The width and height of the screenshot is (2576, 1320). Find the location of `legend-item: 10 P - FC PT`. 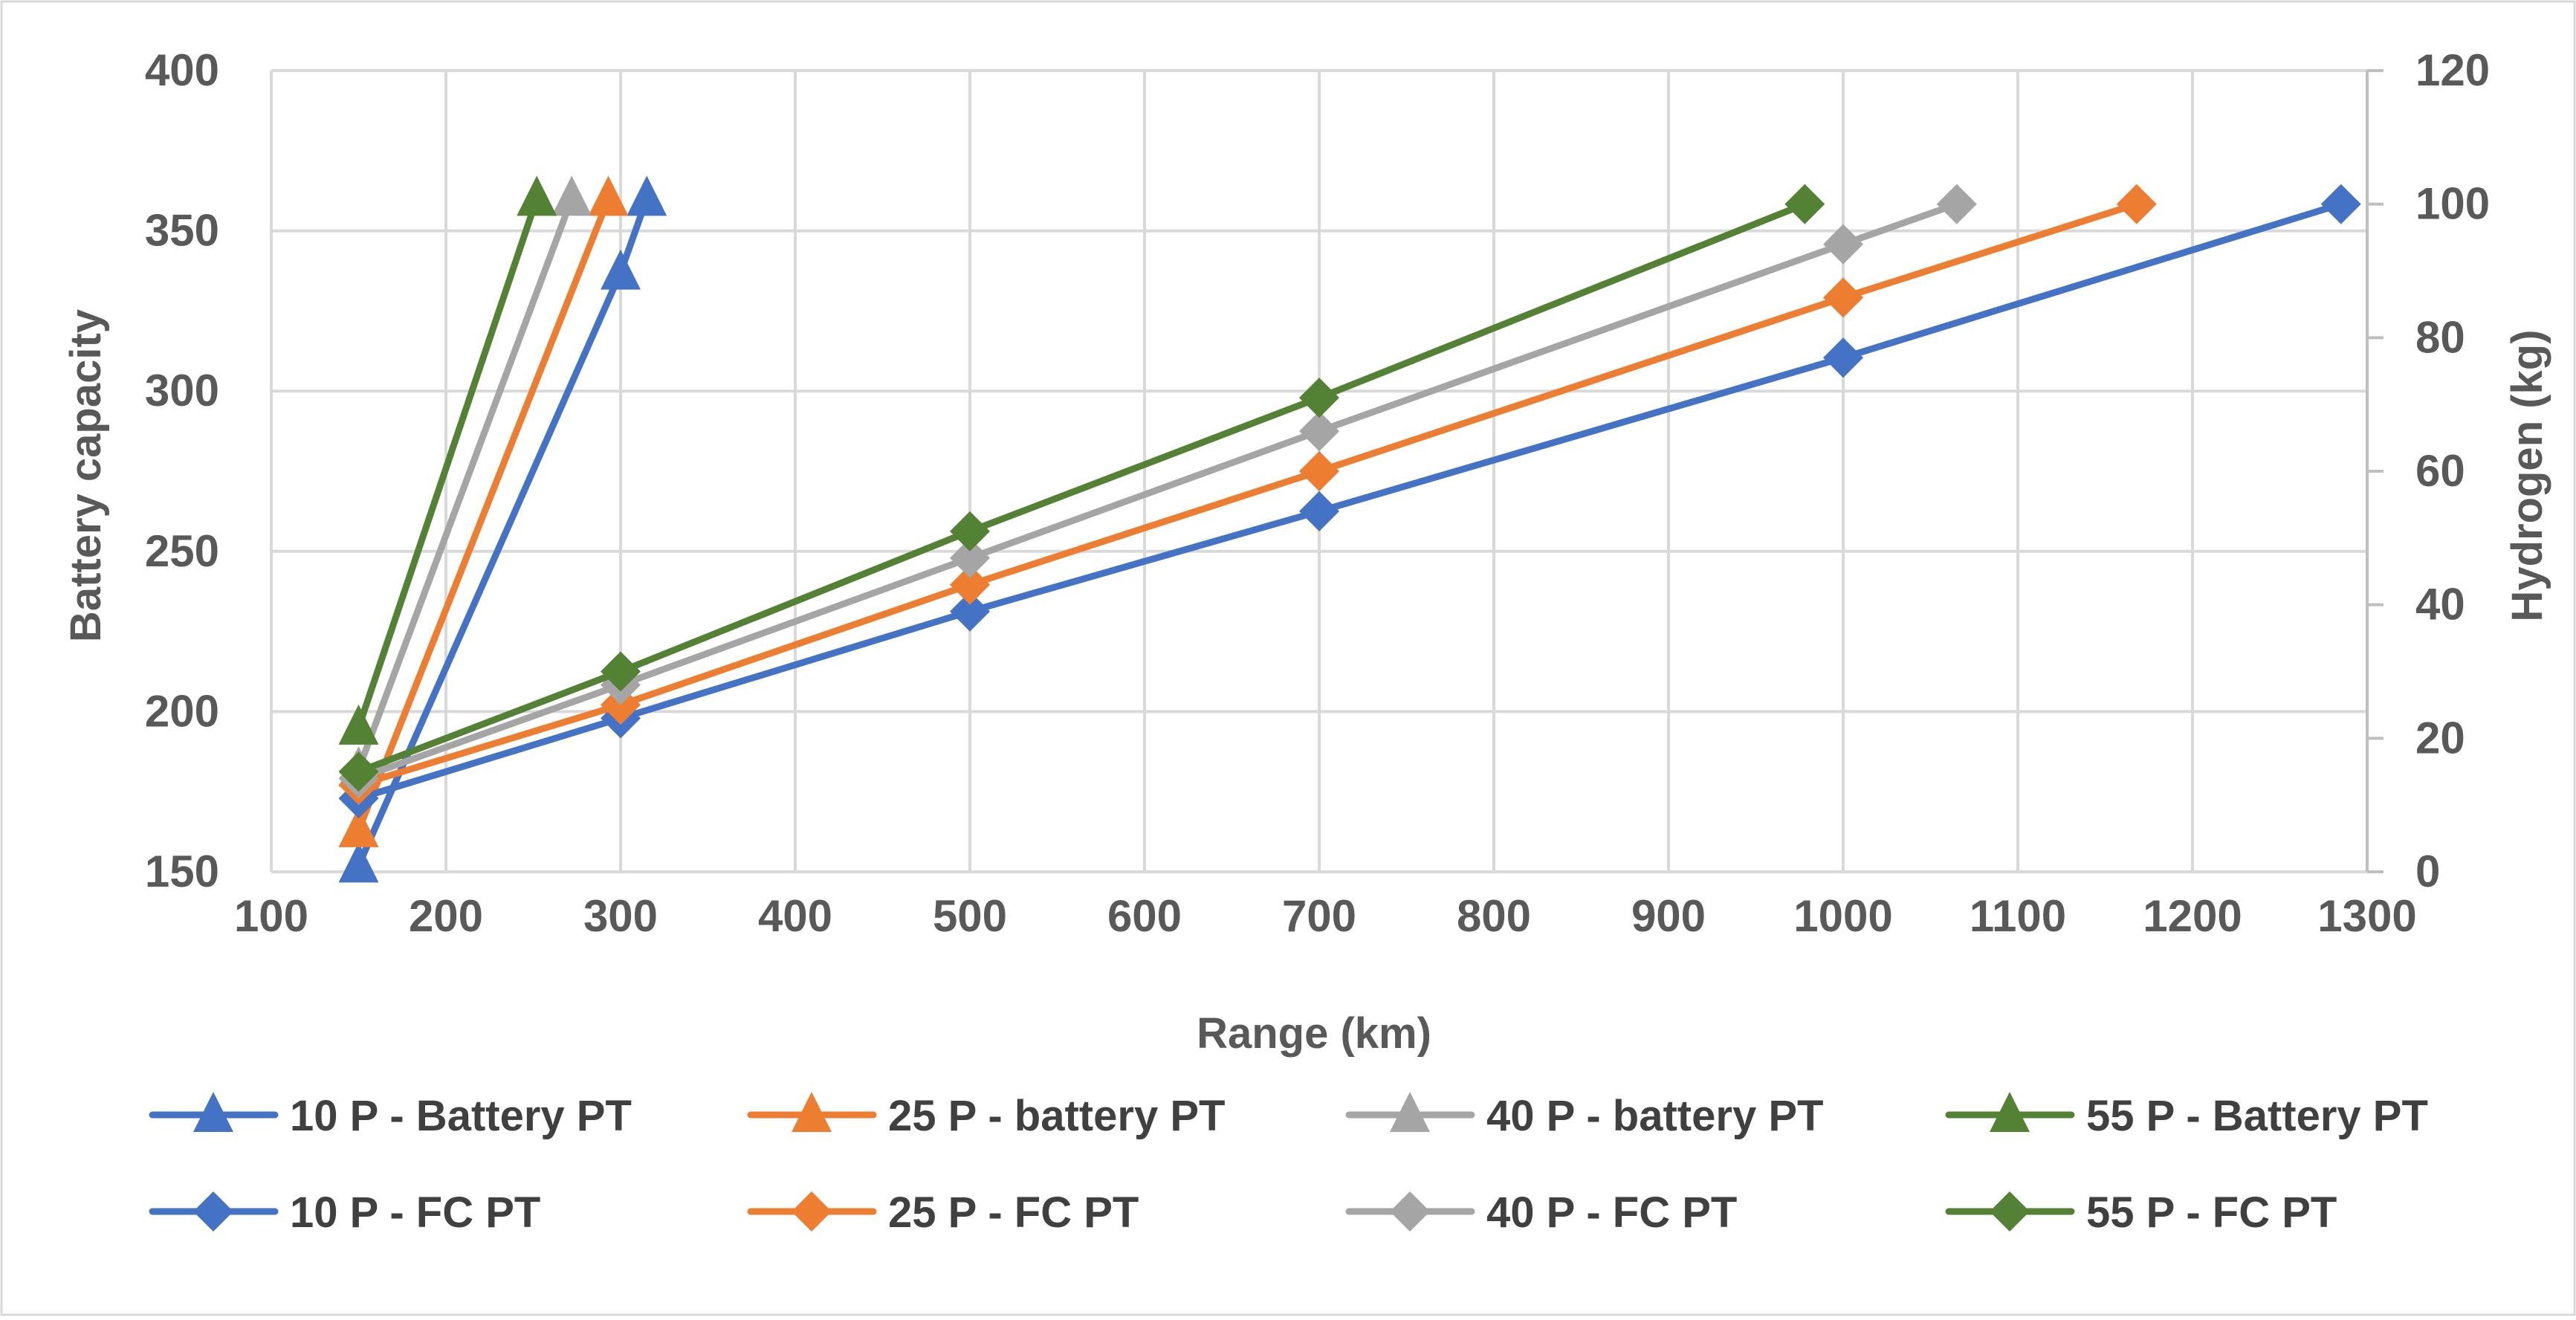

legend-item: 10 P - FC PT is located at coordinates (345, 1212).